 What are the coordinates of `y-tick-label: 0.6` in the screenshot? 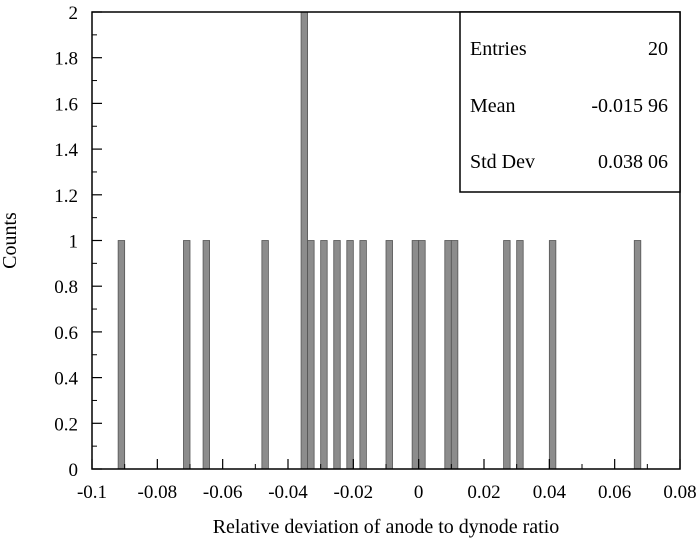 It's located at (66, 333).